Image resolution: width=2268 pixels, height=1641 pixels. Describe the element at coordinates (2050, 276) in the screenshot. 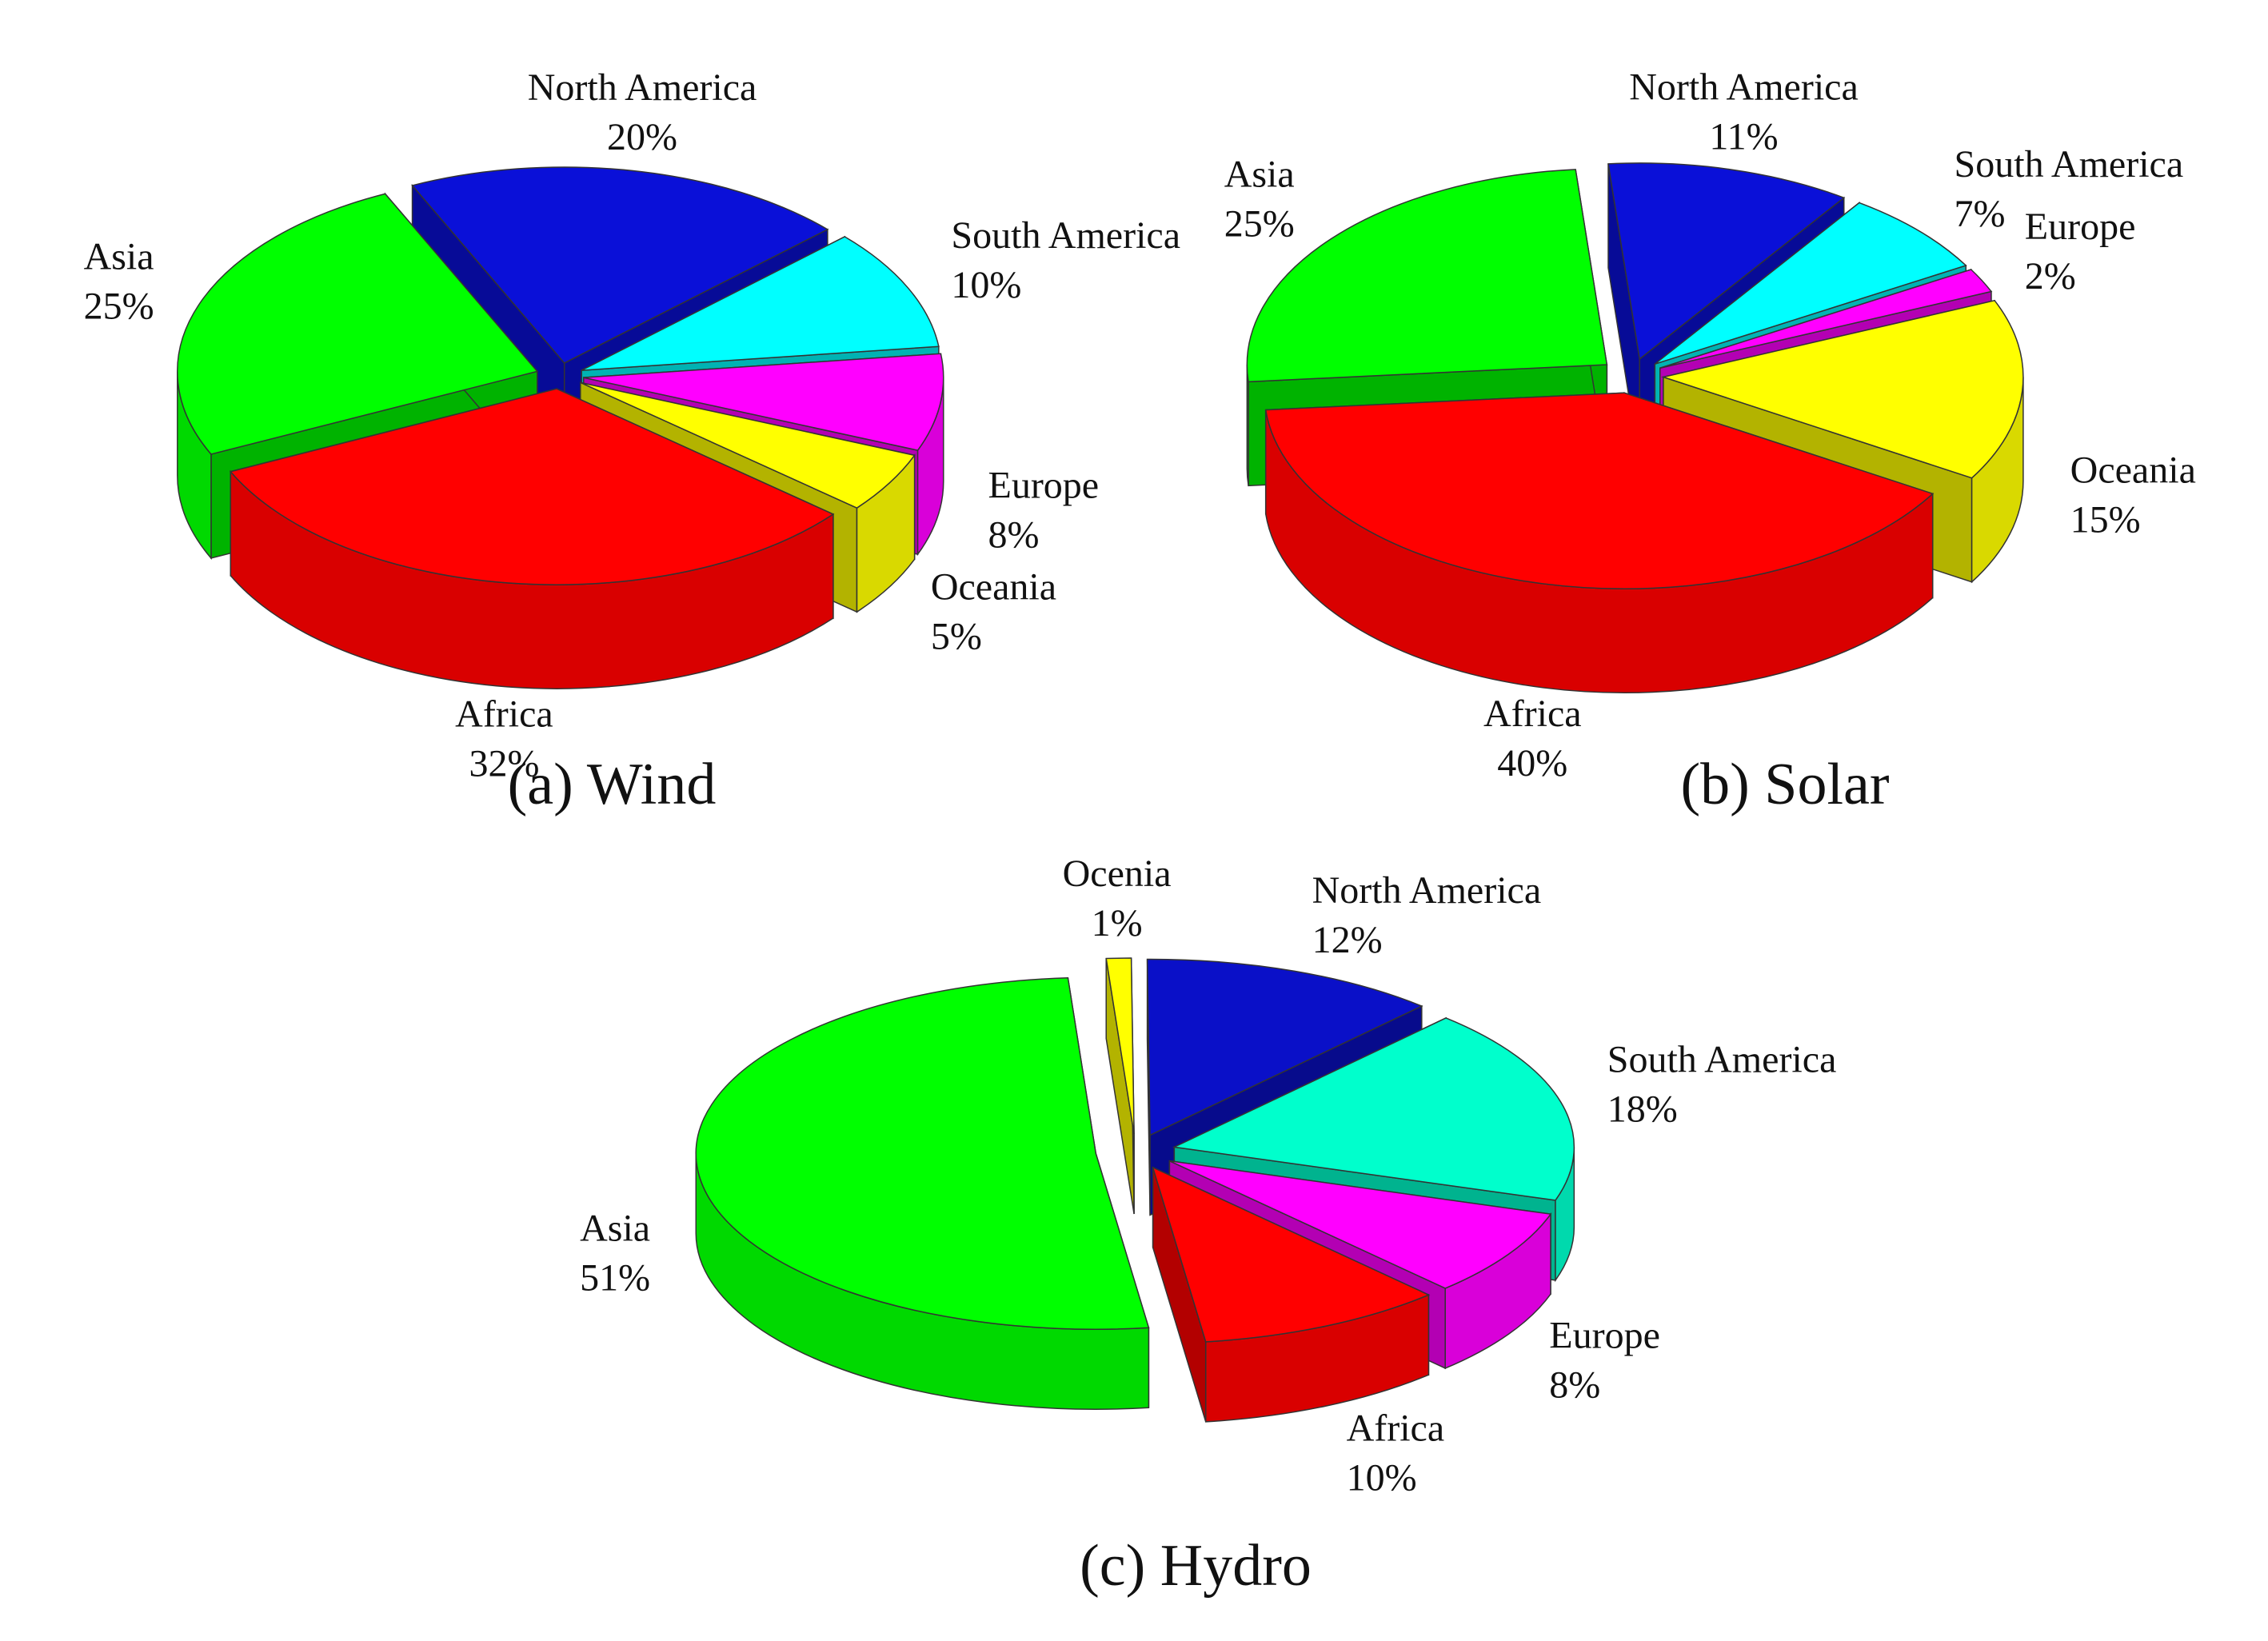

I see `slice-value-label: 2%` at that location.